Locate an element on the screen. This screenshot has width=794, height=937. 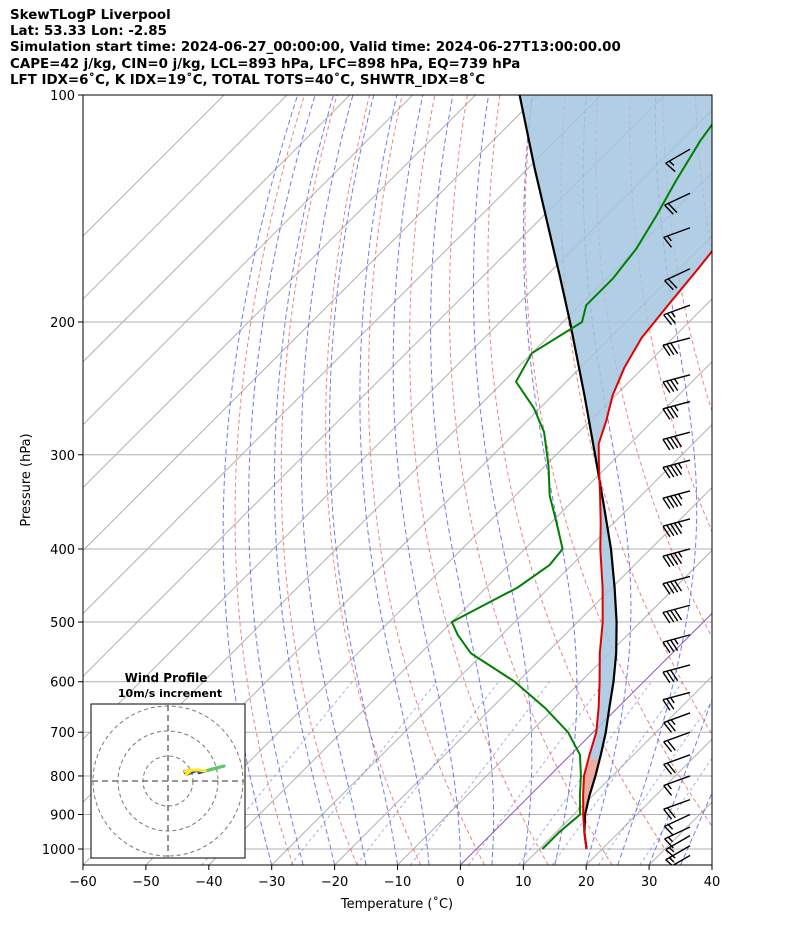
zero-isotherm is located at coordinates (586, 738).